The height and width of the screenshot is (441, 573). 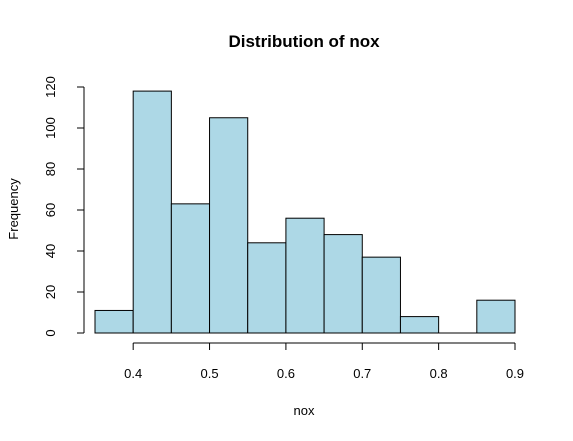 What do you see at coordinates (304, 41) in the screenshot?
I see `chart-title: Distribution of nox` at bounding box center [304, 41].